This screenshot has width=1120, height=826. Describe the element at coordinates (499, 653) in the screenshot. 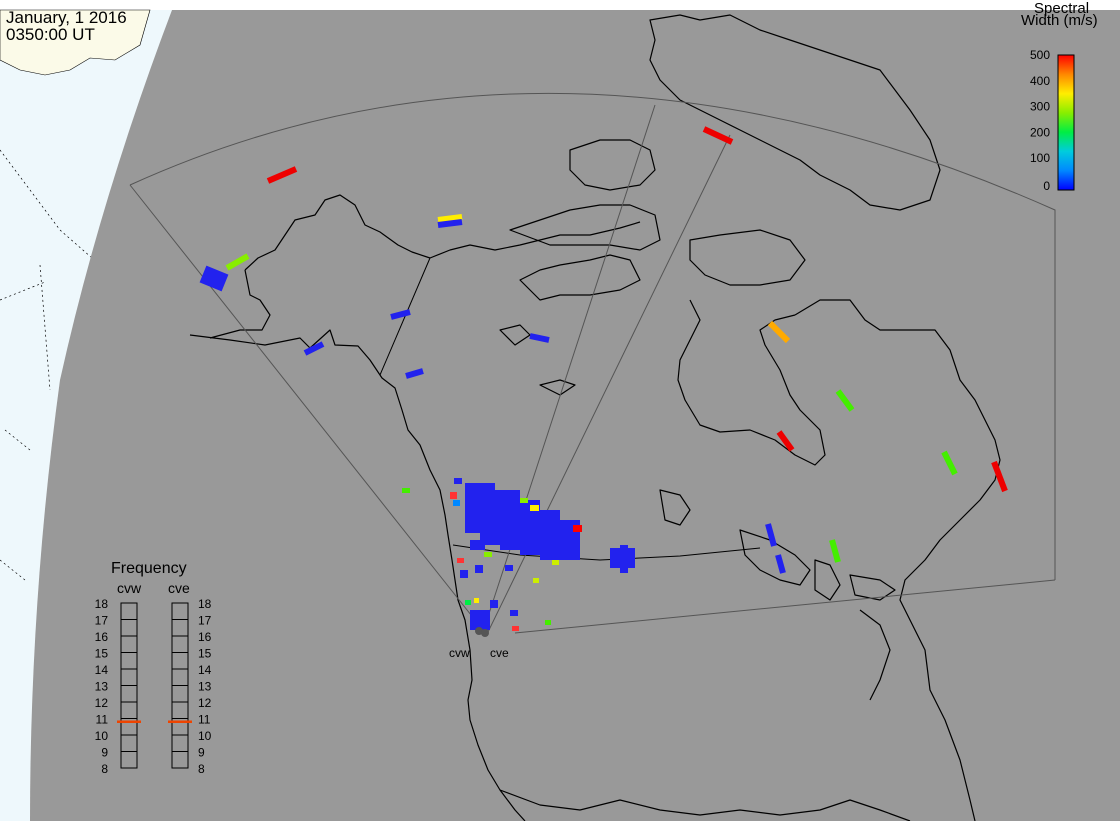

I see `radar-label-cve: cve` at that location.